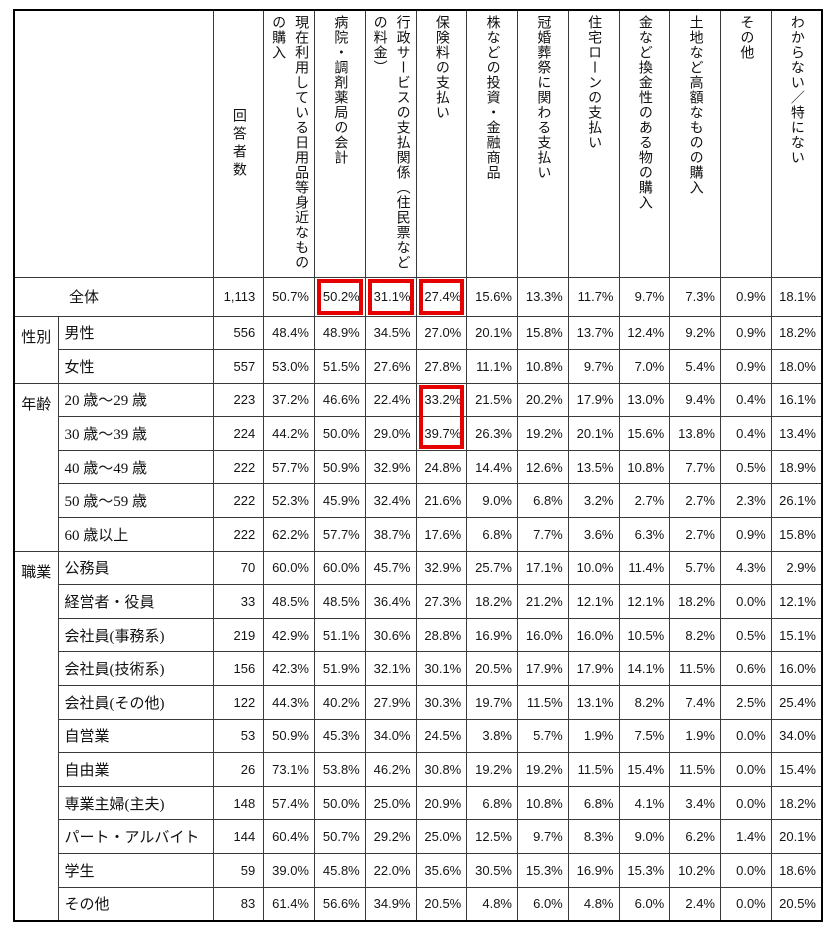  Describe the element at coordinates (390, 143) in the screenshot. I see `column-header: 行政サービスの支払関係（住民票などの料金）` at that location.